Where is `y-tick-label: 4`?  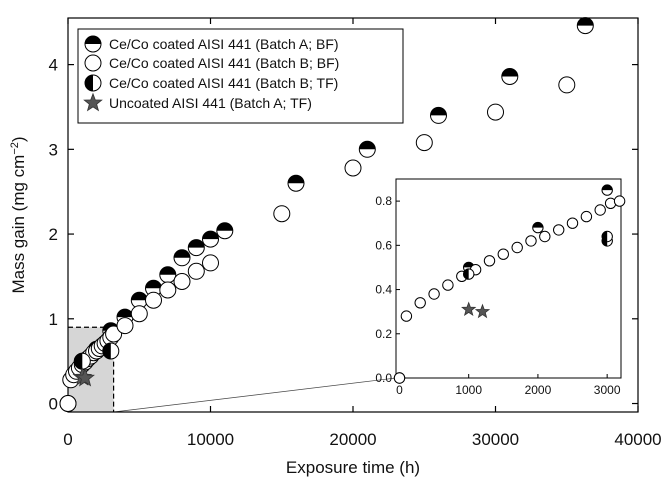
y-tick-label: 4 is located at coordinates (53, 65).